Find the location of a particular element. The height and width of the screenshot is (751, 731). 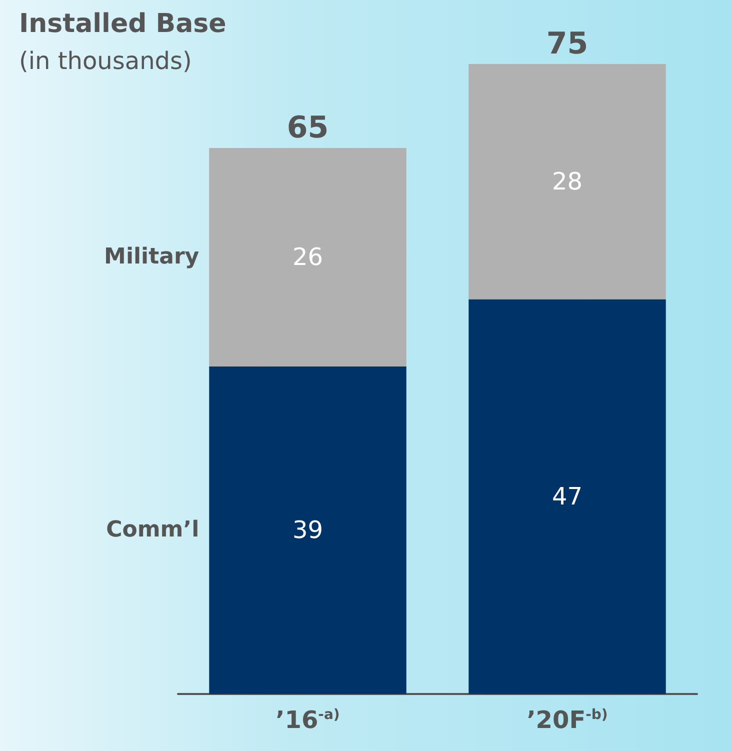

data-label: 28 is located at coordinates (567, 182).